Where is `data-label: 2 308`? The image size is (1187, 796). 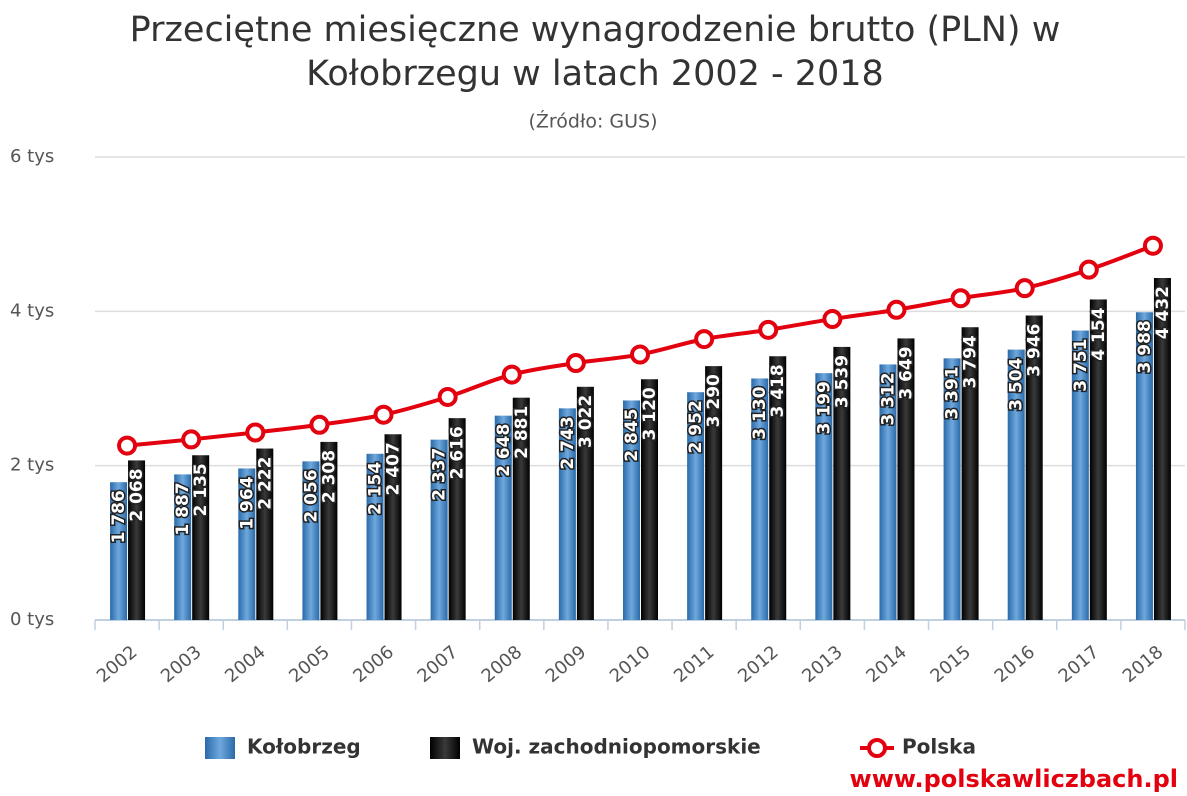 data-label: 2 308 is located at coordinates (329, 476).